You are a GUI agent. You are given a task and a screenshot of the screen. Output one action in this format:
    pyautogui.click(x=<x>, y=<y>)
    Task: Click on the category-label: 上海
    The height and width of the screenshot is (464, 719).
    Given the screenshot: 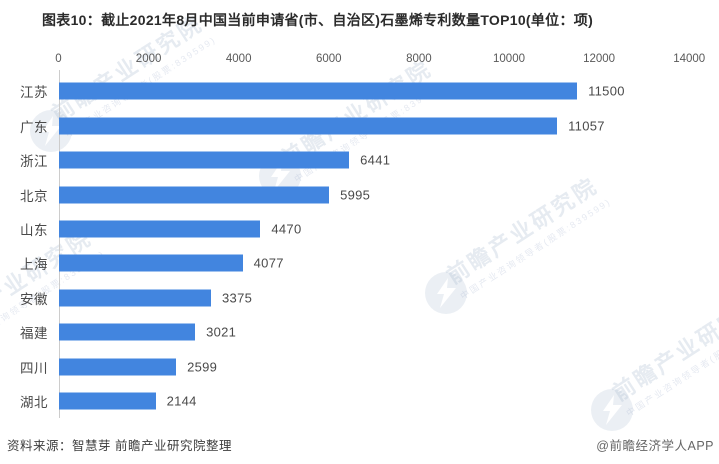 What is the action you would take?
    pyautogui.click(x=34, y=265)
    